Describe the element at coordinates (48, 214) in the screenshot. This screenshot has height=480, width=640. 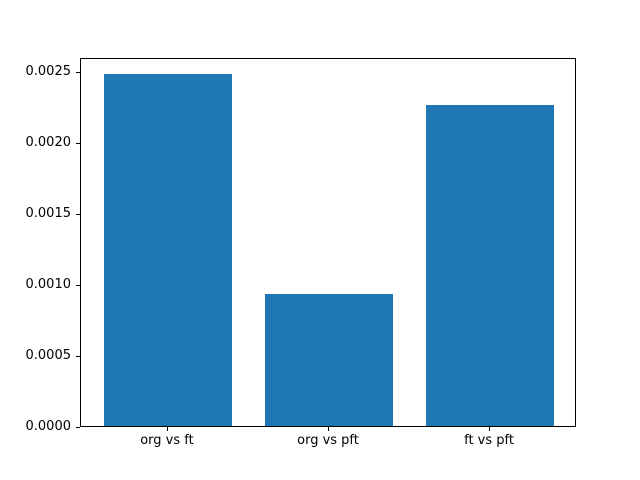
I see `y-tick-label: 0.0015` at that location.